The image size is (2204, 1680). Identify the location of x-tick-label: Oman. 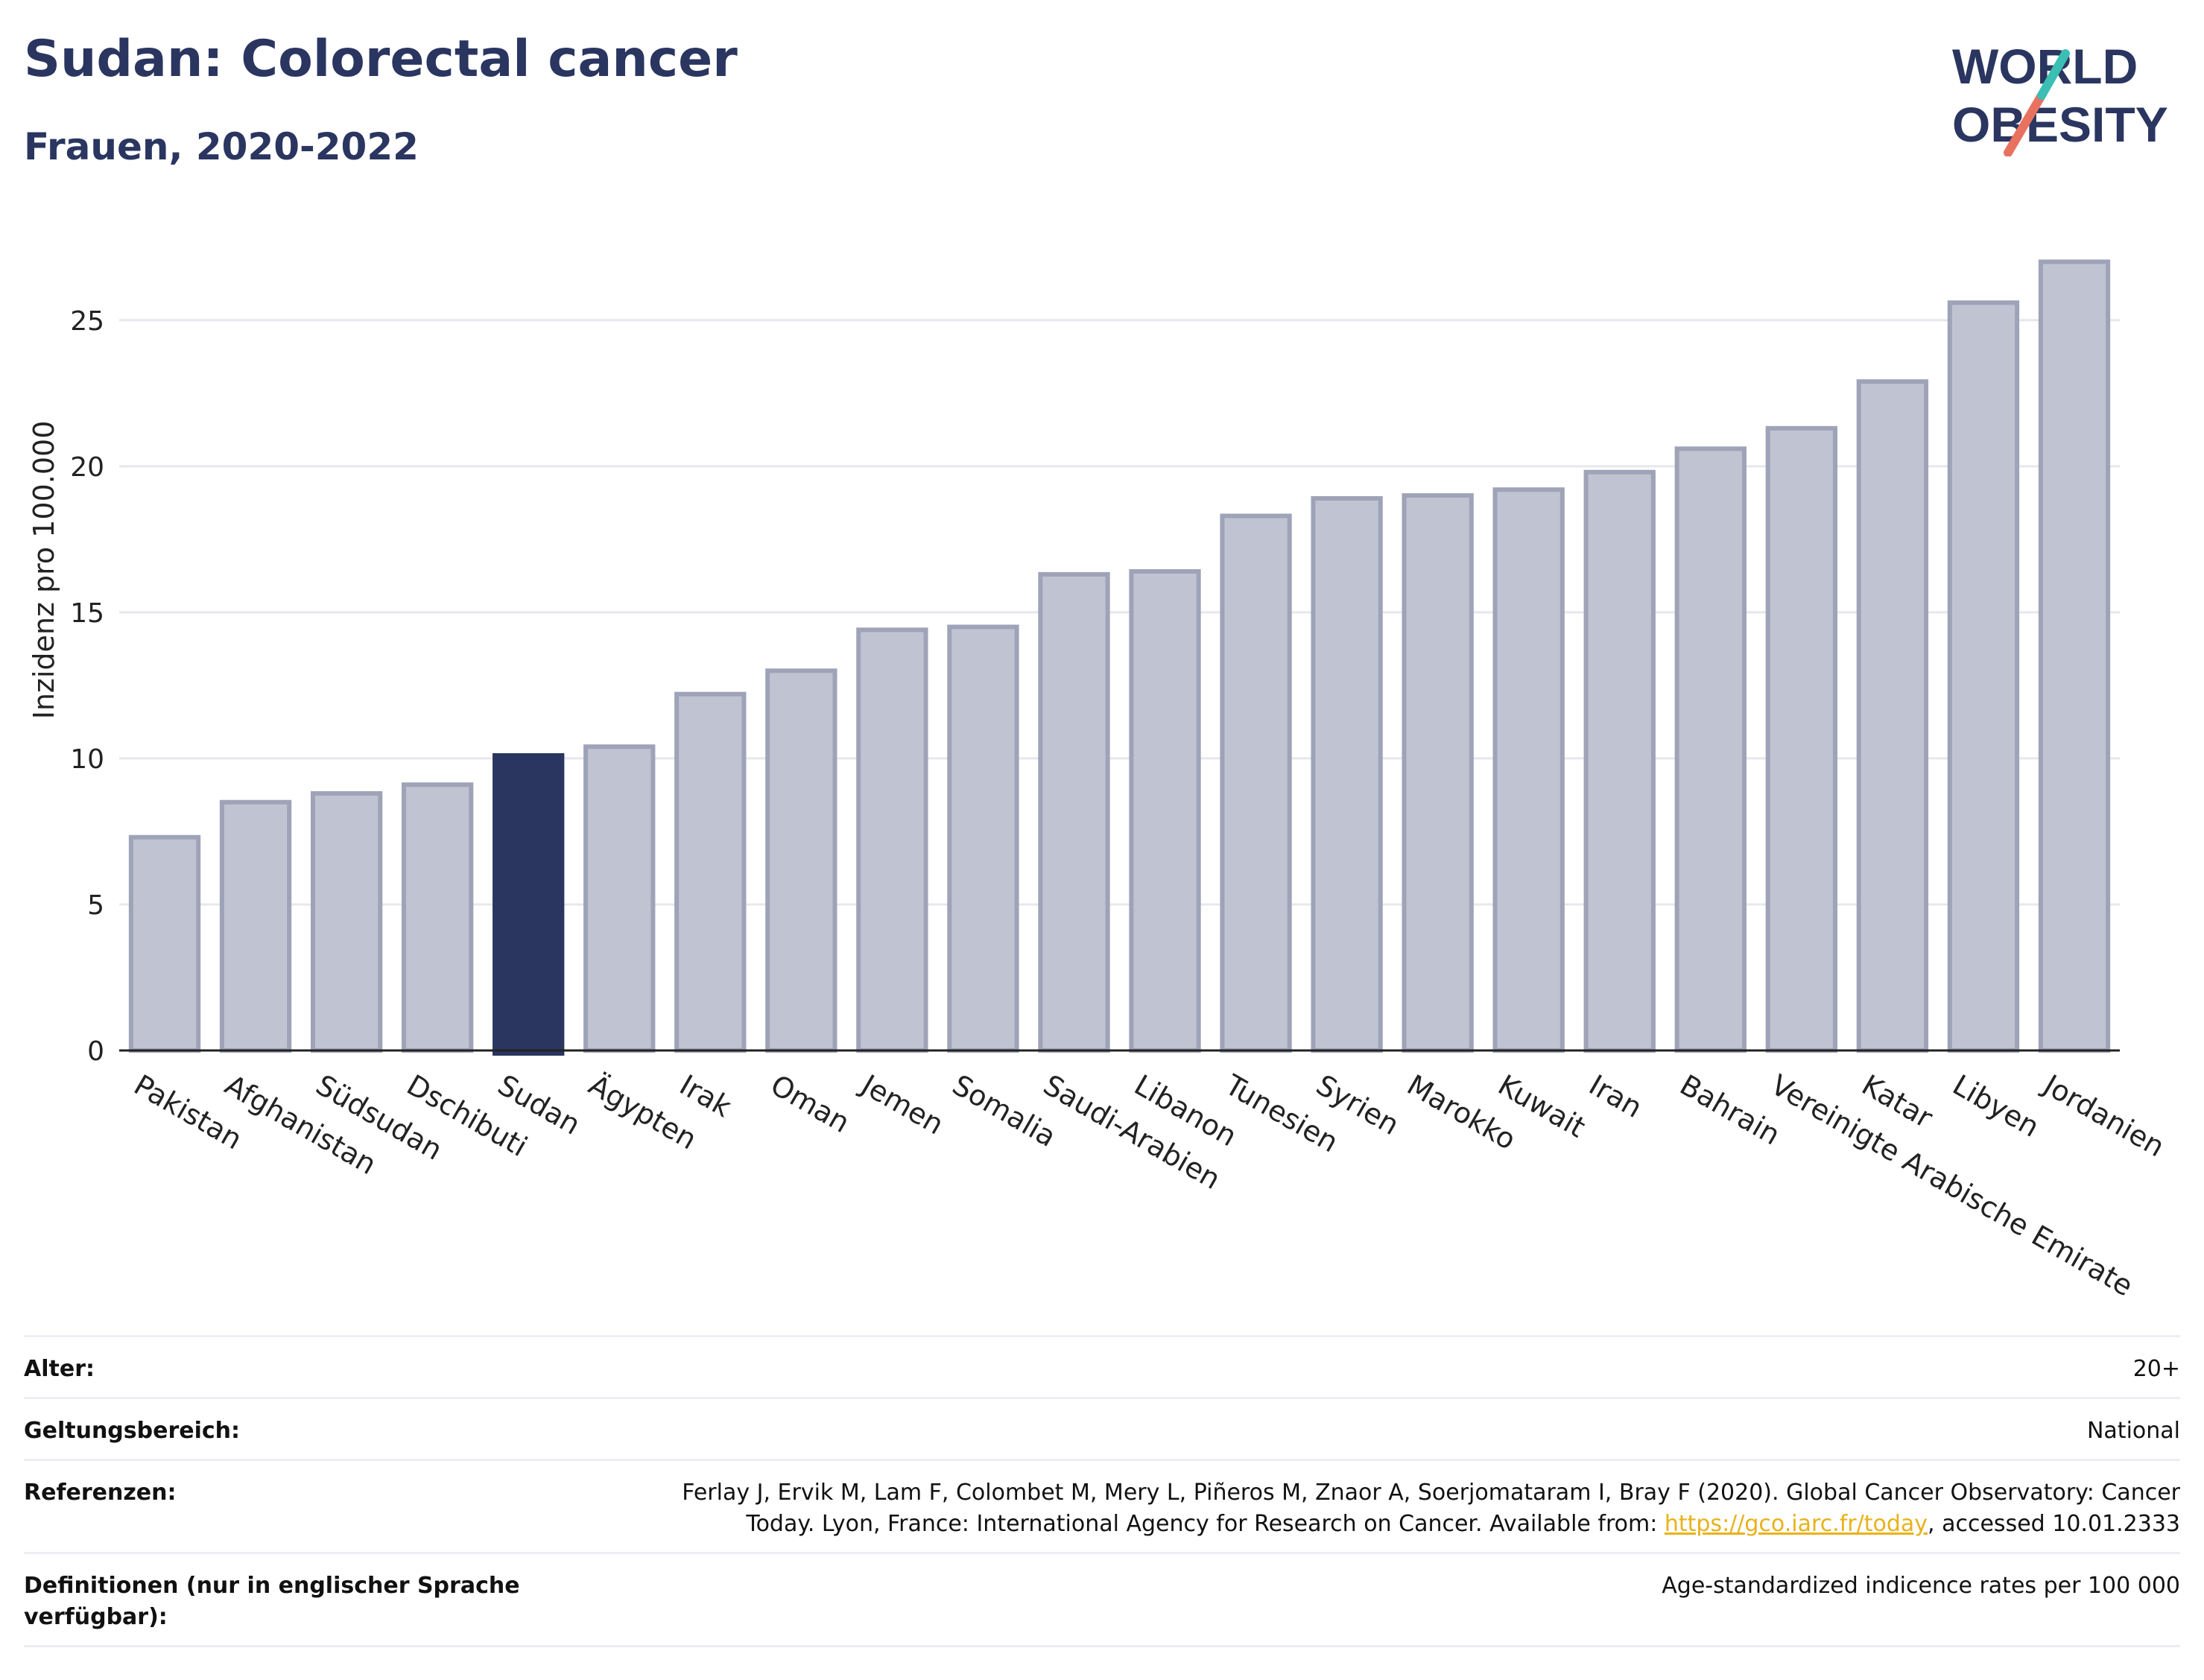
(810, 1103).